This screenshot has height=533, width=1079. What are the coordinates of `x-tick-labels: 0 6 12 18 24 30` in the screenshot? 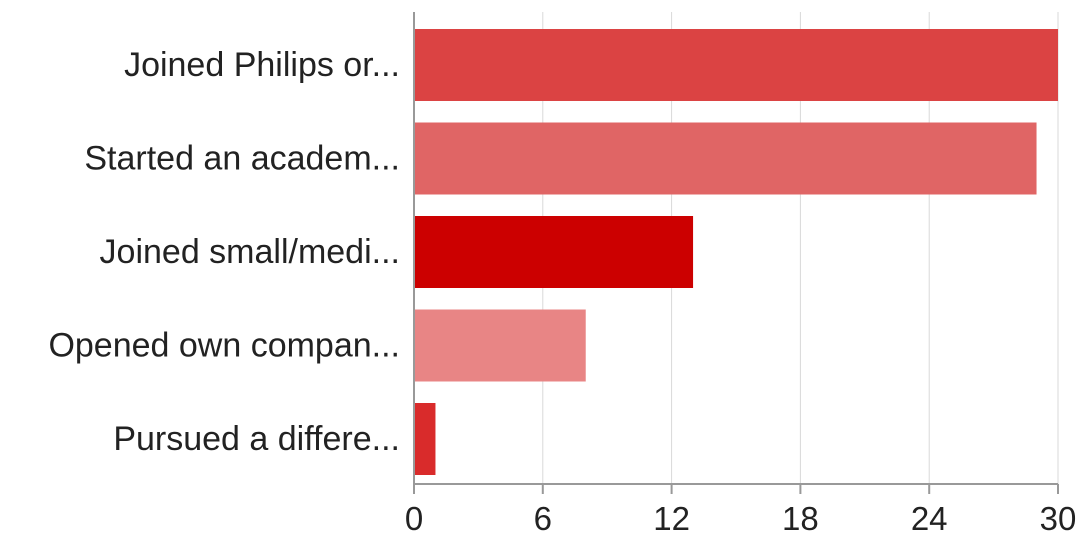 It's located at (741, 516).